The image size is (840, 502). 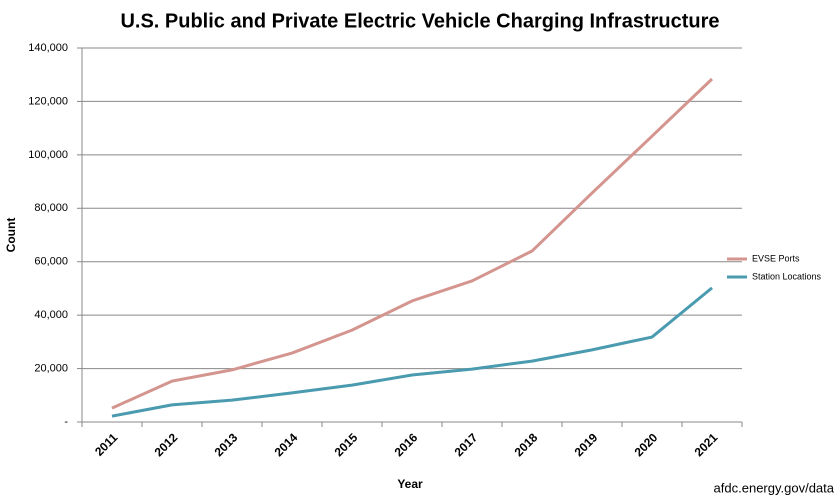 I want to click on x-tick-label: 2018, so click(x=526, y=444).